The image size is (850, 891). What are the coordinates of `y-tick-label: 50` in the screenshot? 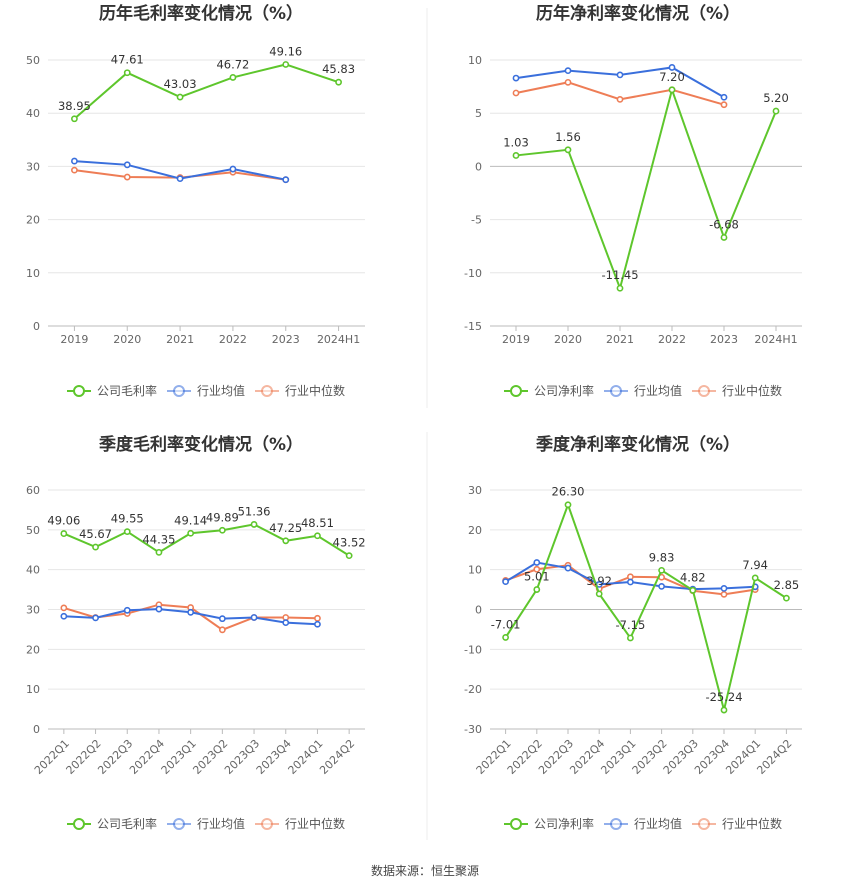 It's located at (33, 530).